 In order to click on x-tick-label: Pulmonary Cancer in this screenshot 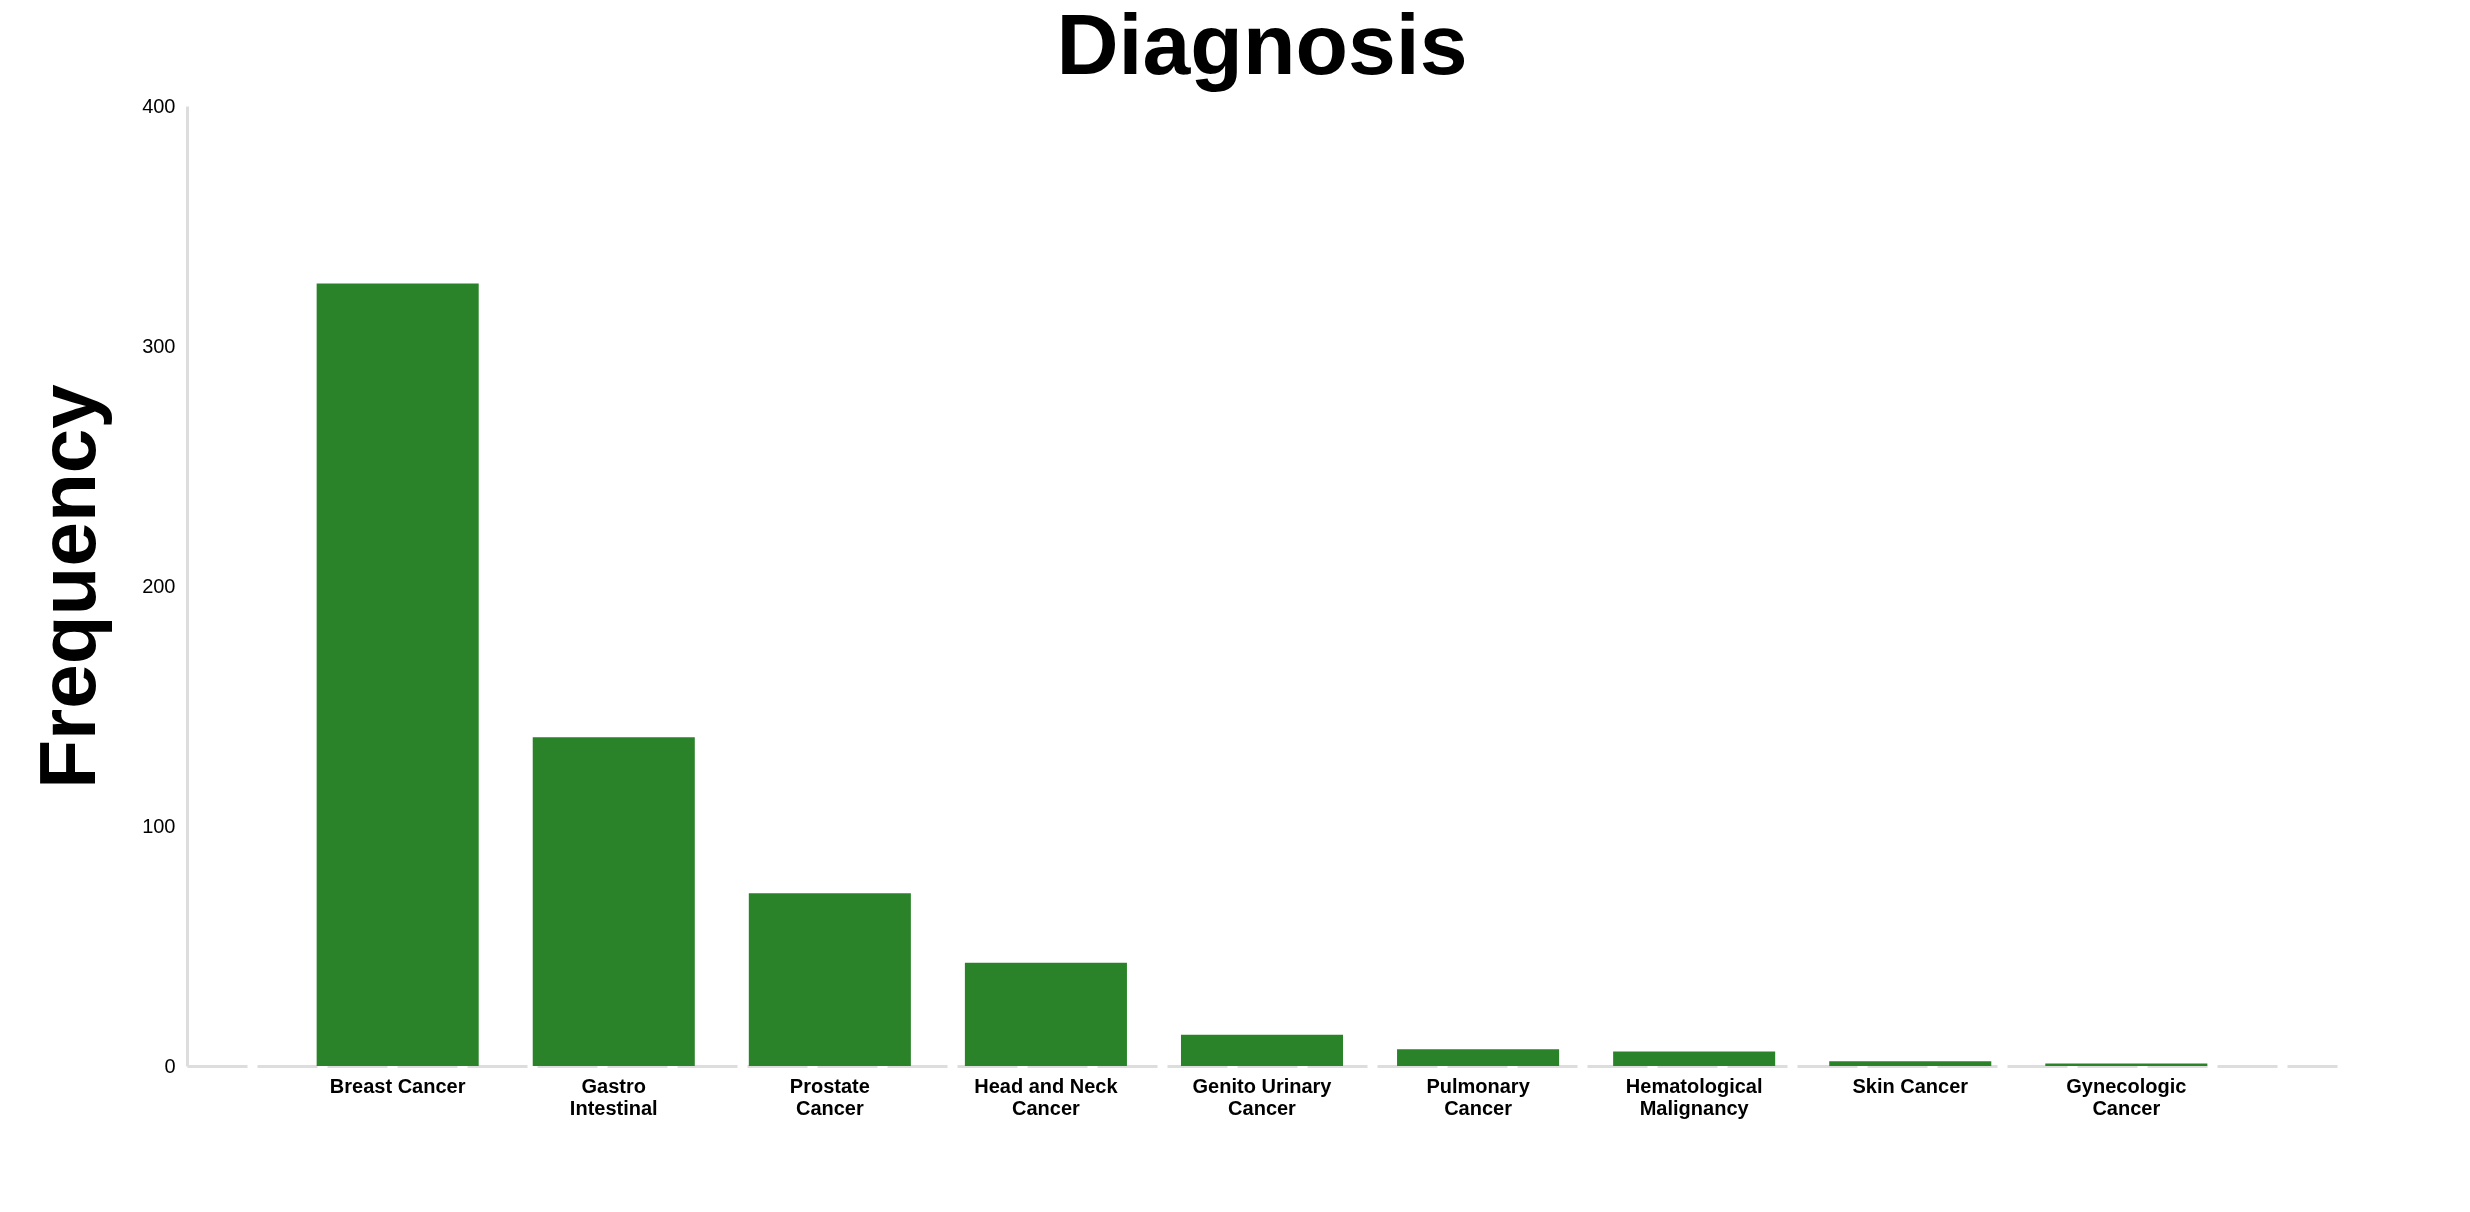, I will do `click(1478, 1096)`.